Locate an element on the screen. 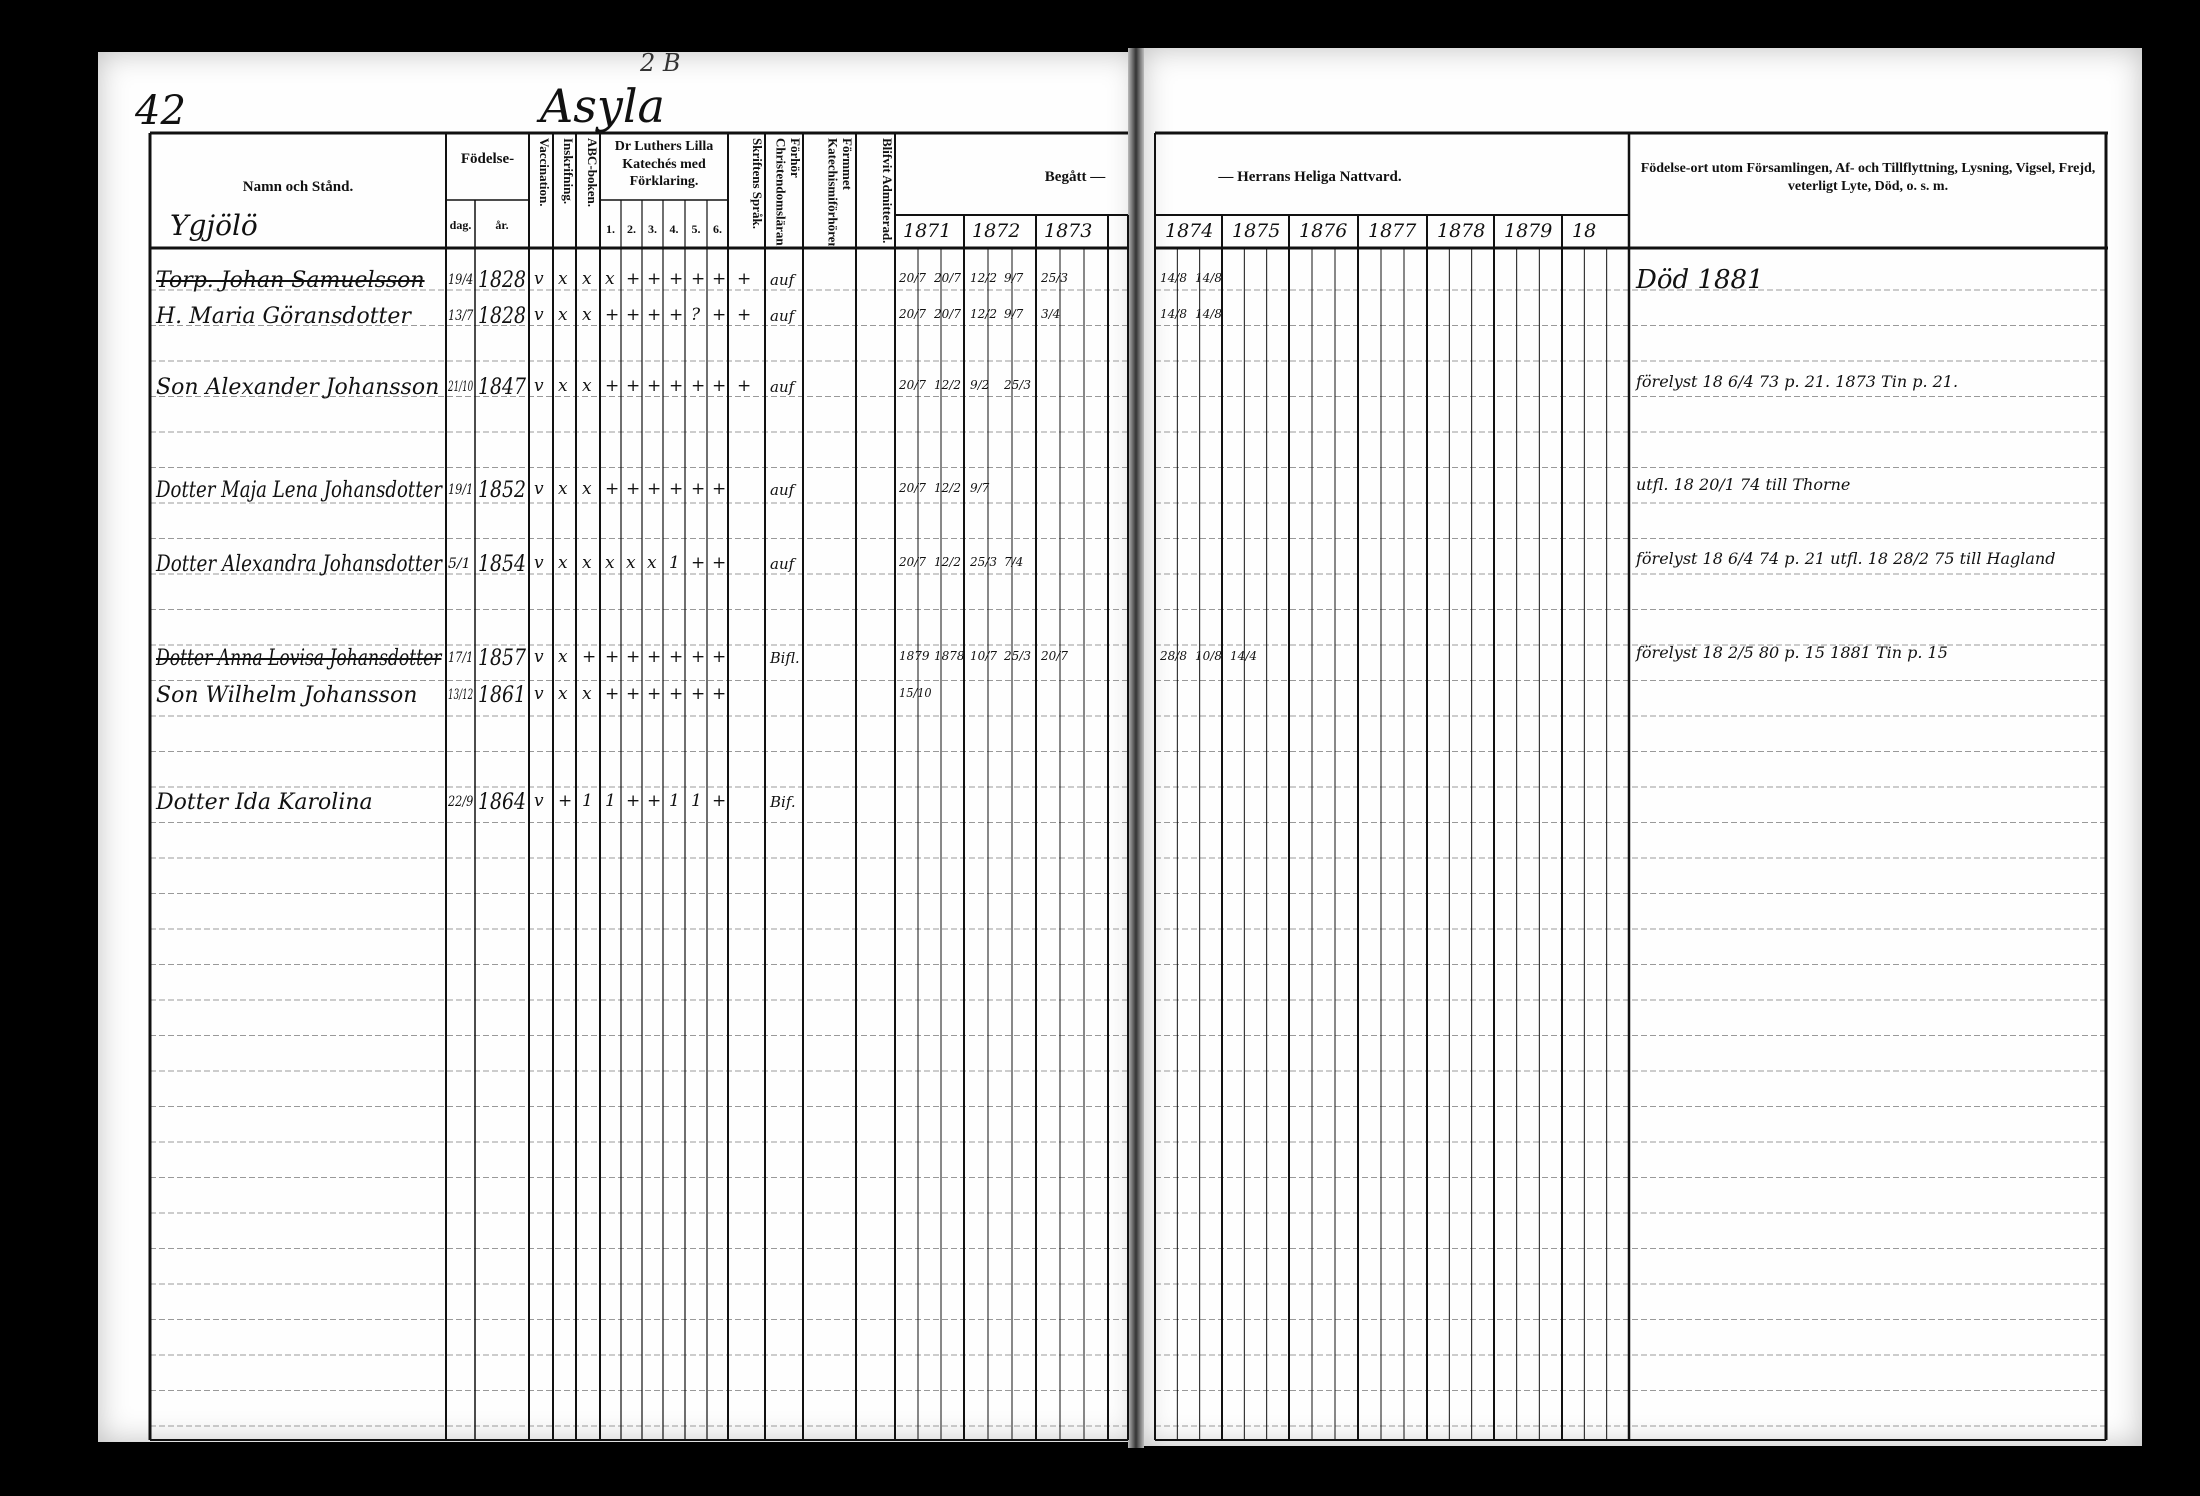 The image size is (2200, 1496). person-name: Torp. Johan Samuelsson is located at coordinates (290, 280).